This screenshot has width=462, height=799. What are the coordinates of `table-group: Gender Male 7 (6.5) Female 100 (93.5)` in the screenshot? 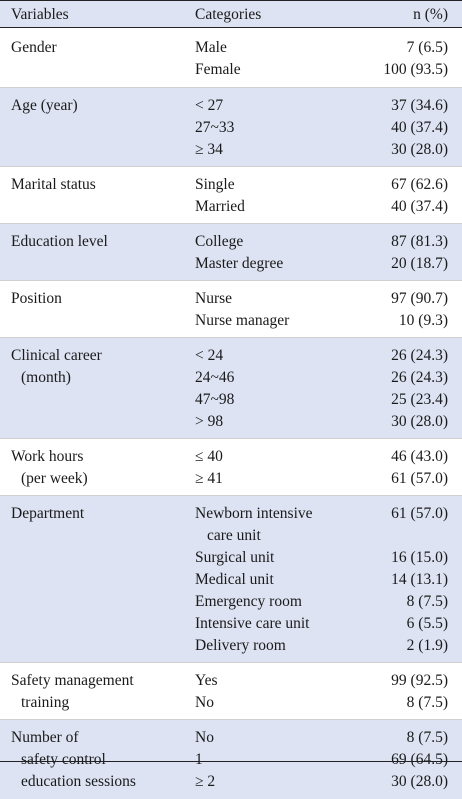 It's located at (231, 58).